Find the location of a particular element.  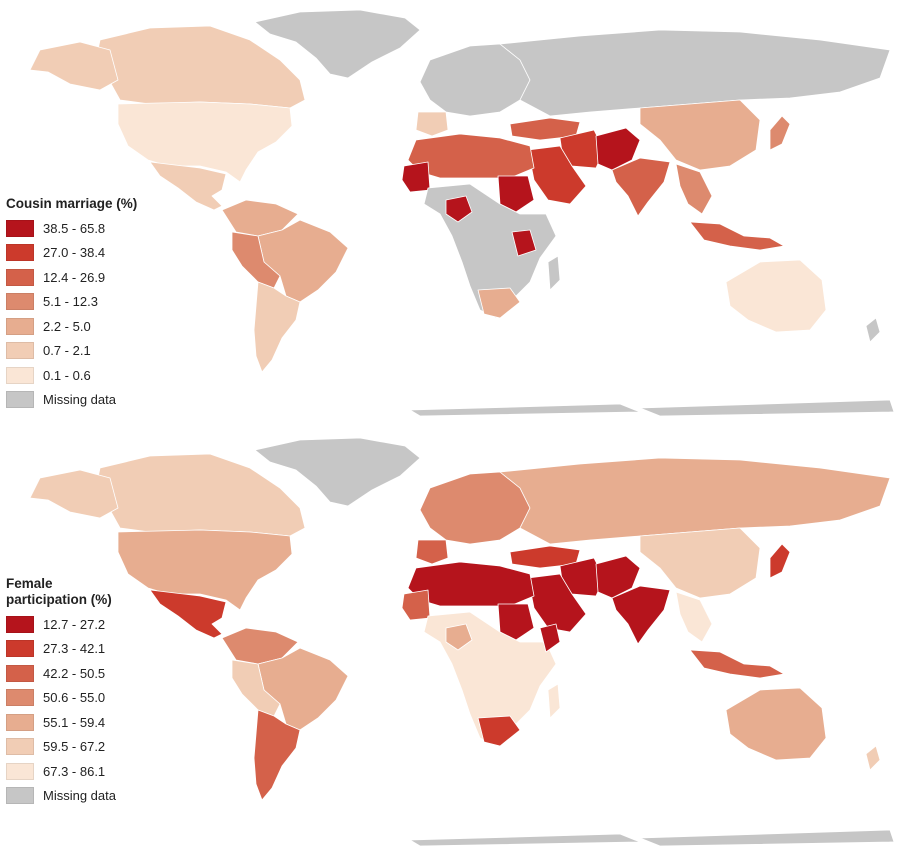

legend-label: 50.6 - 55.0 is located at coordinates (74, 698).